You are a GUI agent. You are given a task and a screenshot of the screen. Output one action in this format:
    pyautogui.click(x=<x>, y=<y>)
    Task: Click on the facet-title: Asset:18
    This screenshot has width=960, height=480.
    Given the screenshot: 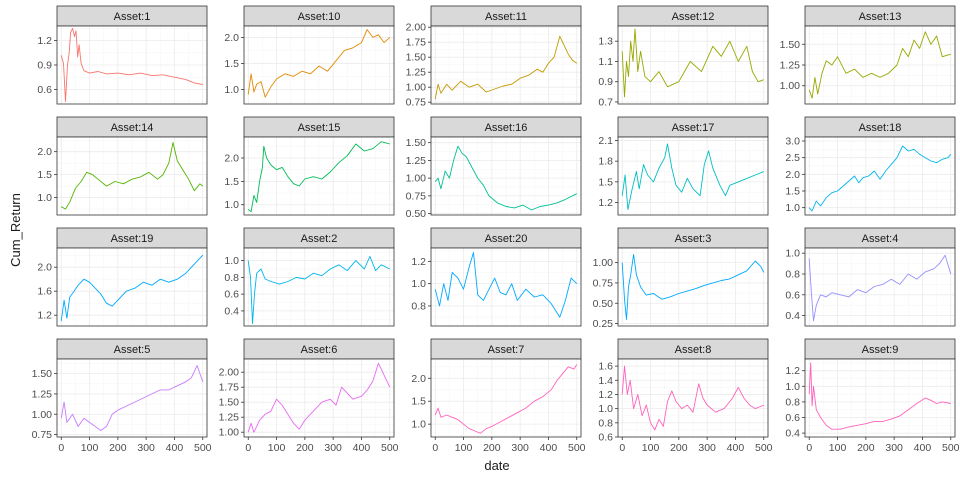 What is the action you would take?
    pyautogui.click(x=880, y=128)
    